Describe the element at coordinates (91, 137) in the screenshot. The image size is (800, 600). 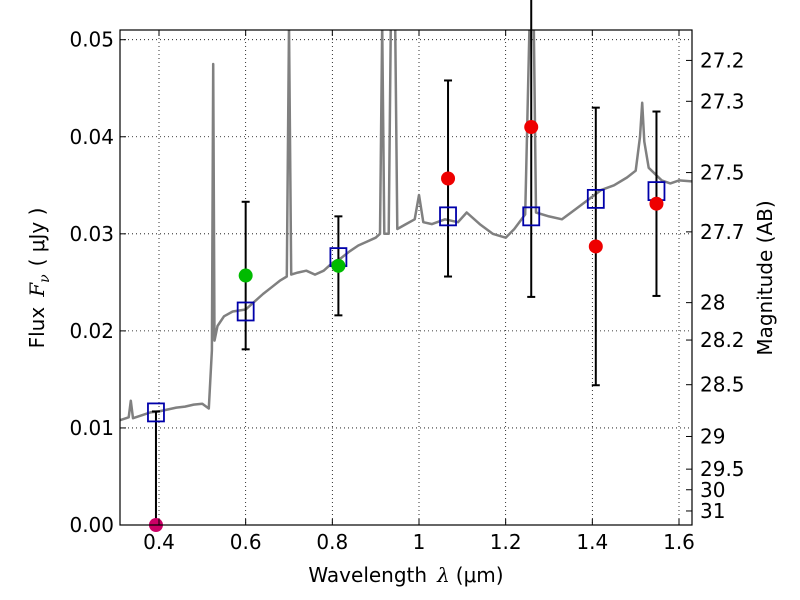
I see `y-tick-label: 0.04` at that location.